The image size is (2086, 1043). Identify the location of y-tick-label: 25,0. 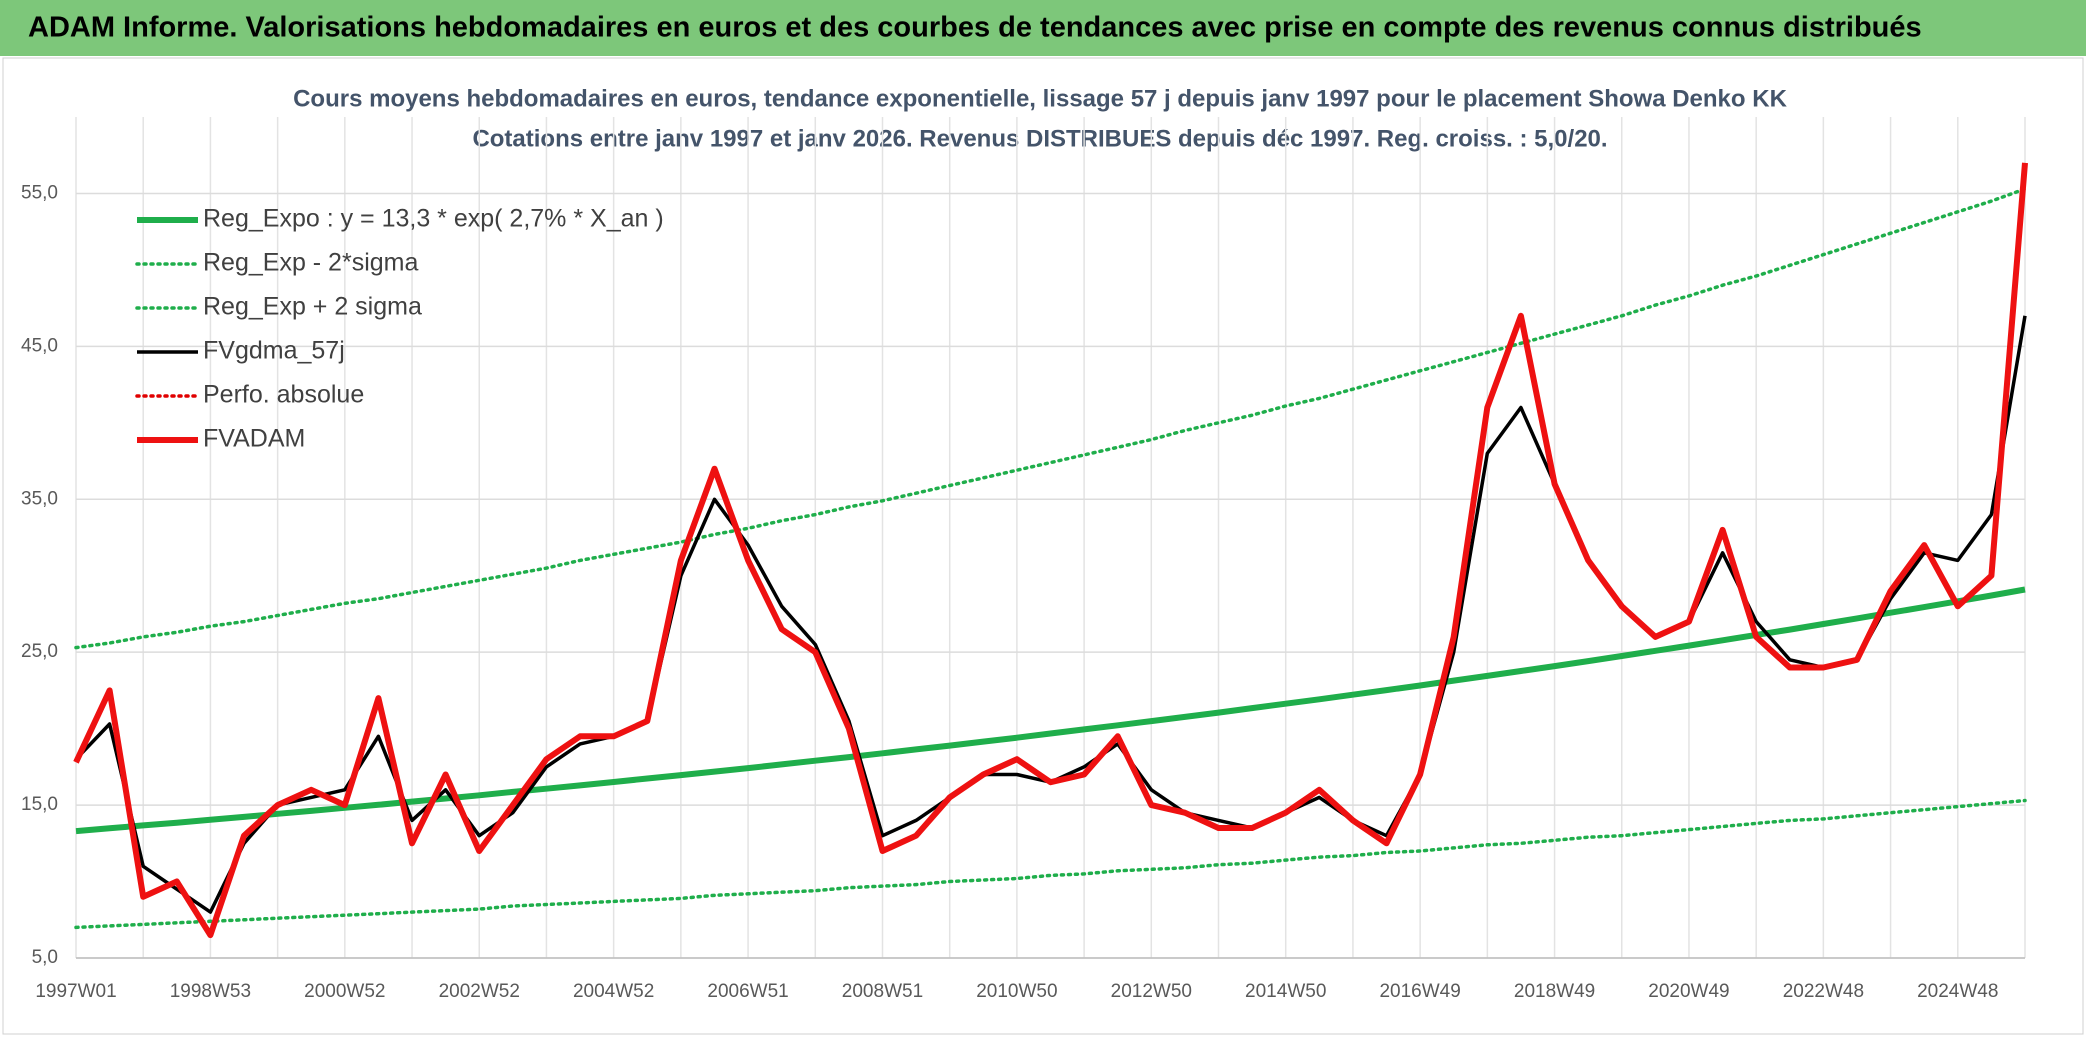
(39, 651).